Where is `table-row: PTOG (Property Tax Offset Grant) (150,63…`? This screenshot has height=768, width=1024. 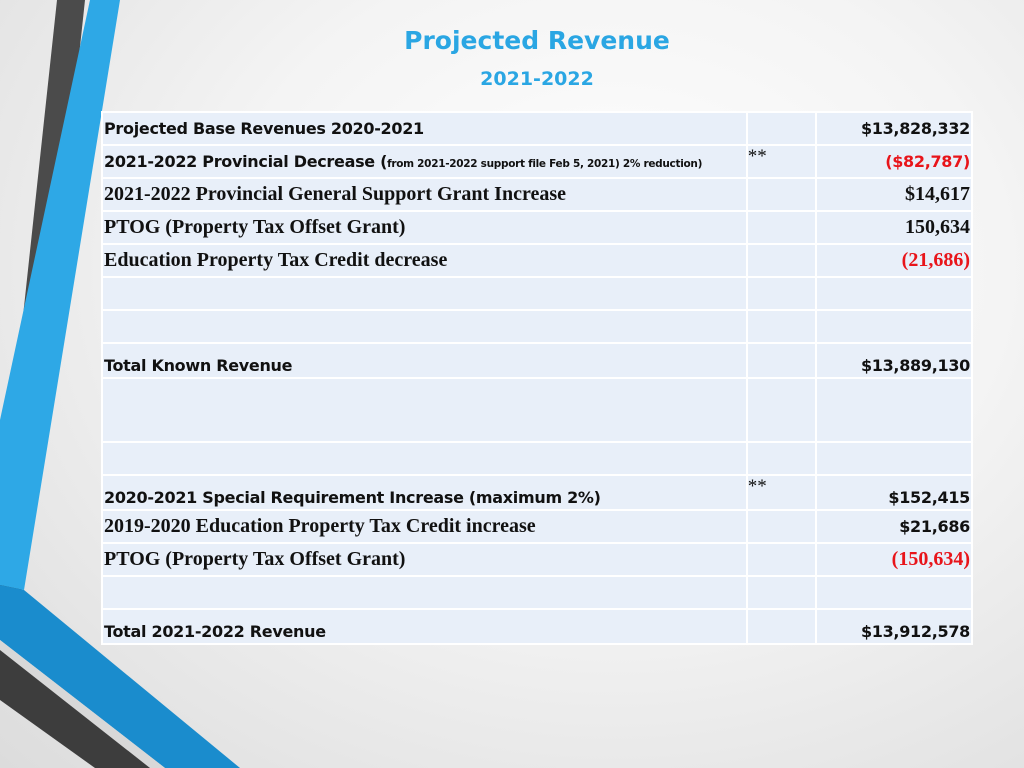
table-row: PTOG (Property Tax Offset Grant) (150,63… is located at coordinates (537, 559).